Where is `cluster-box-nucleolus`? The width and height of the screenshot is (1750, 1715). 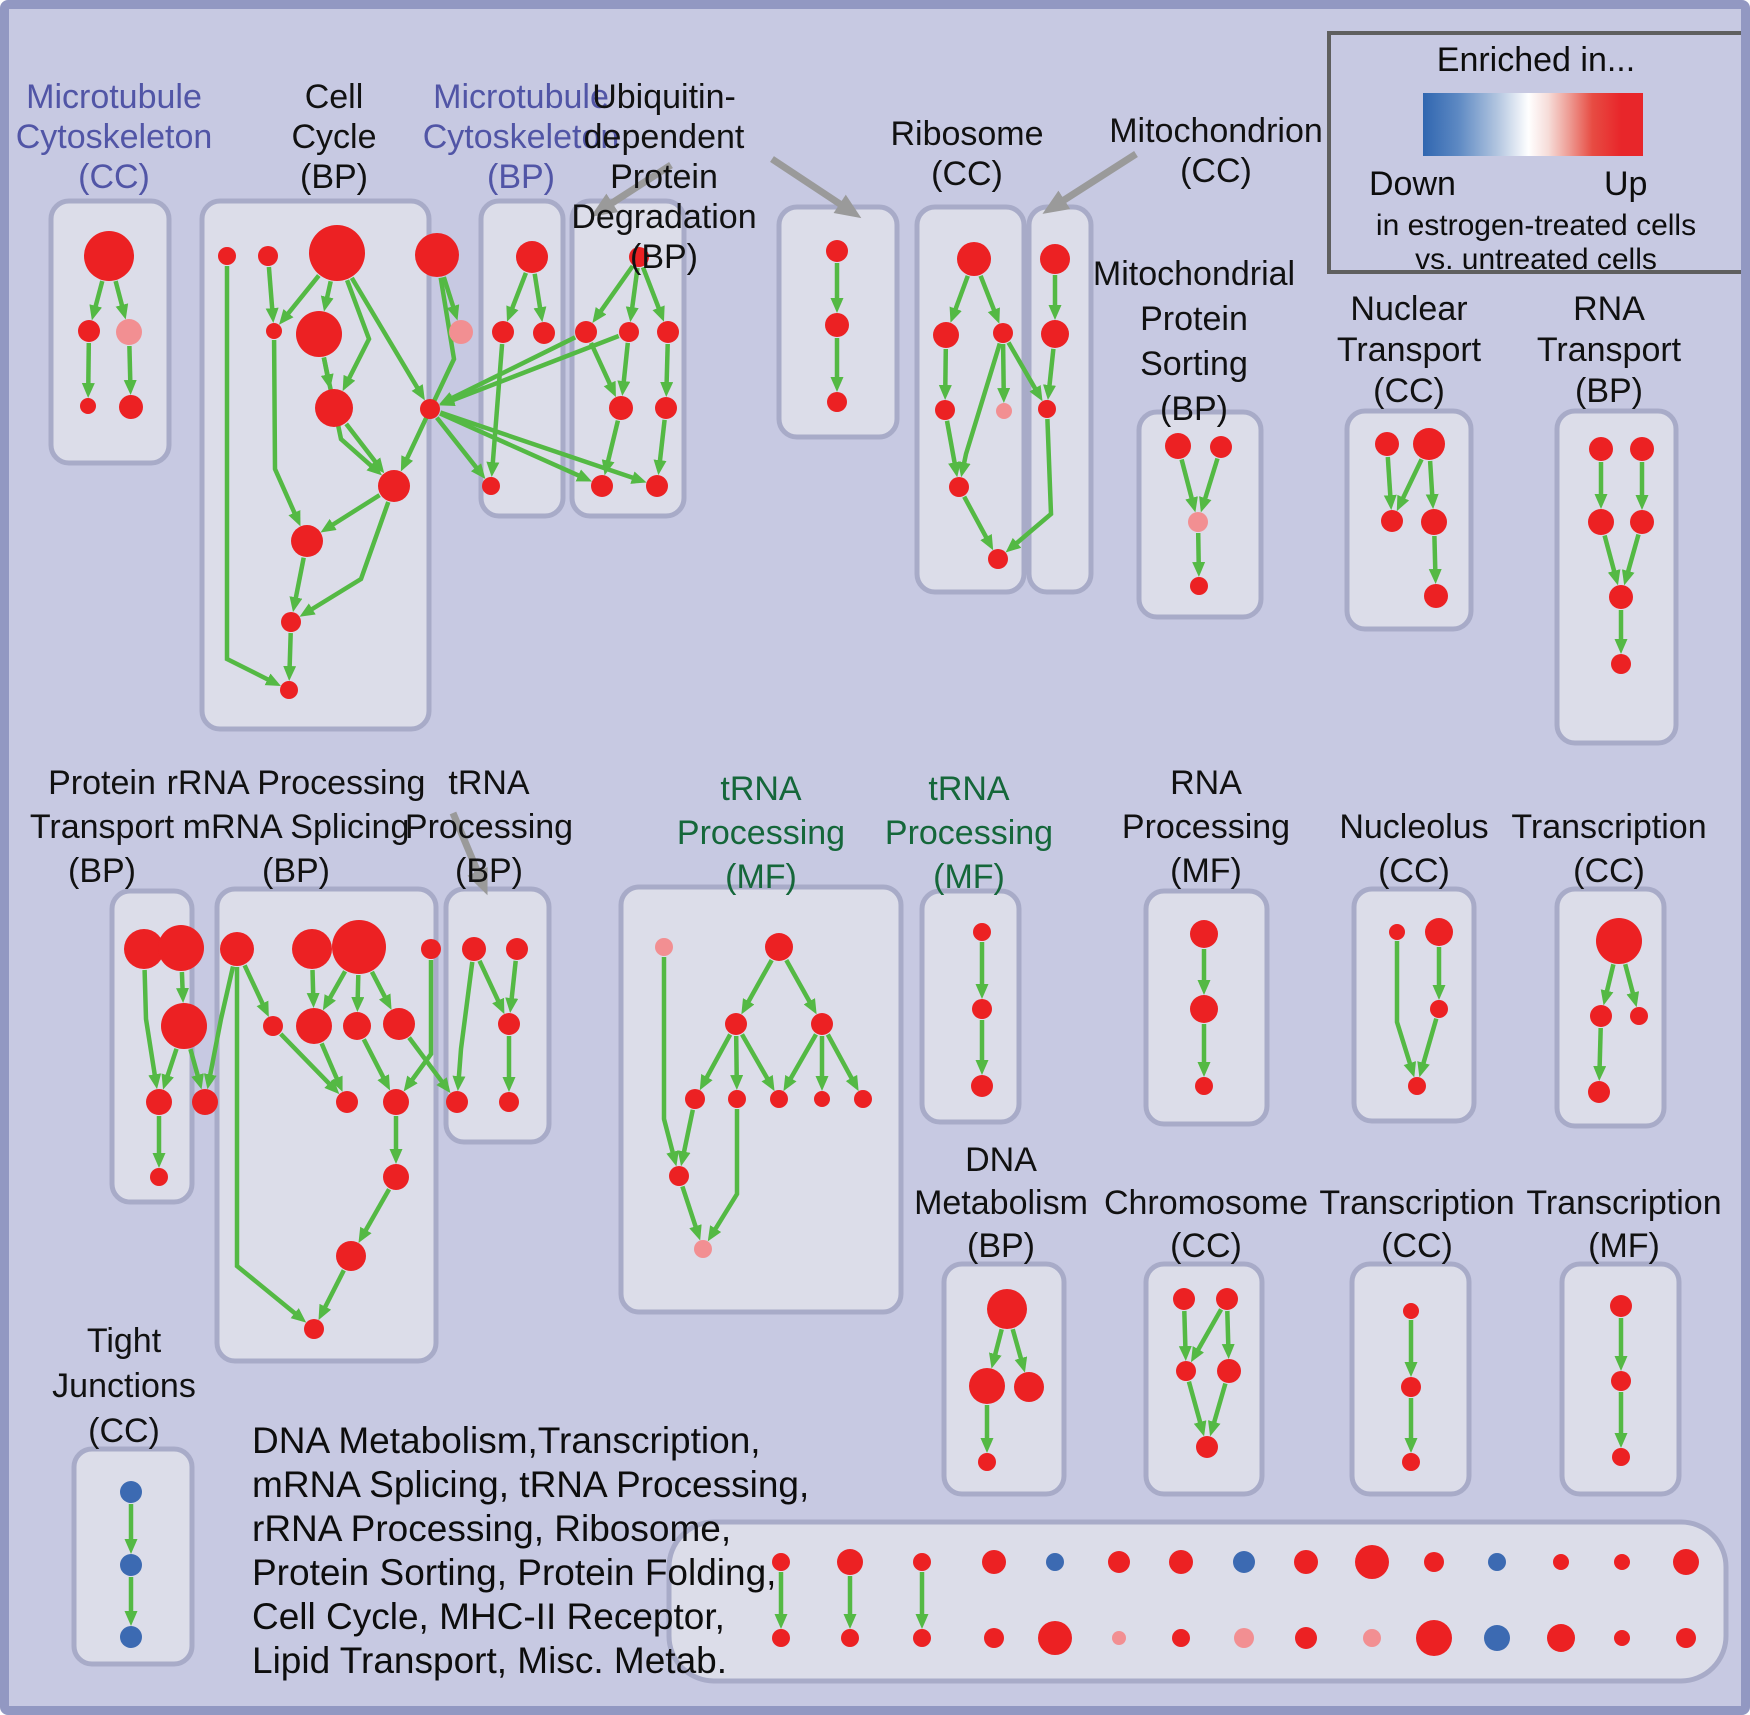
cluster-box-nucleolus is located at coordinates (1414, 1005).